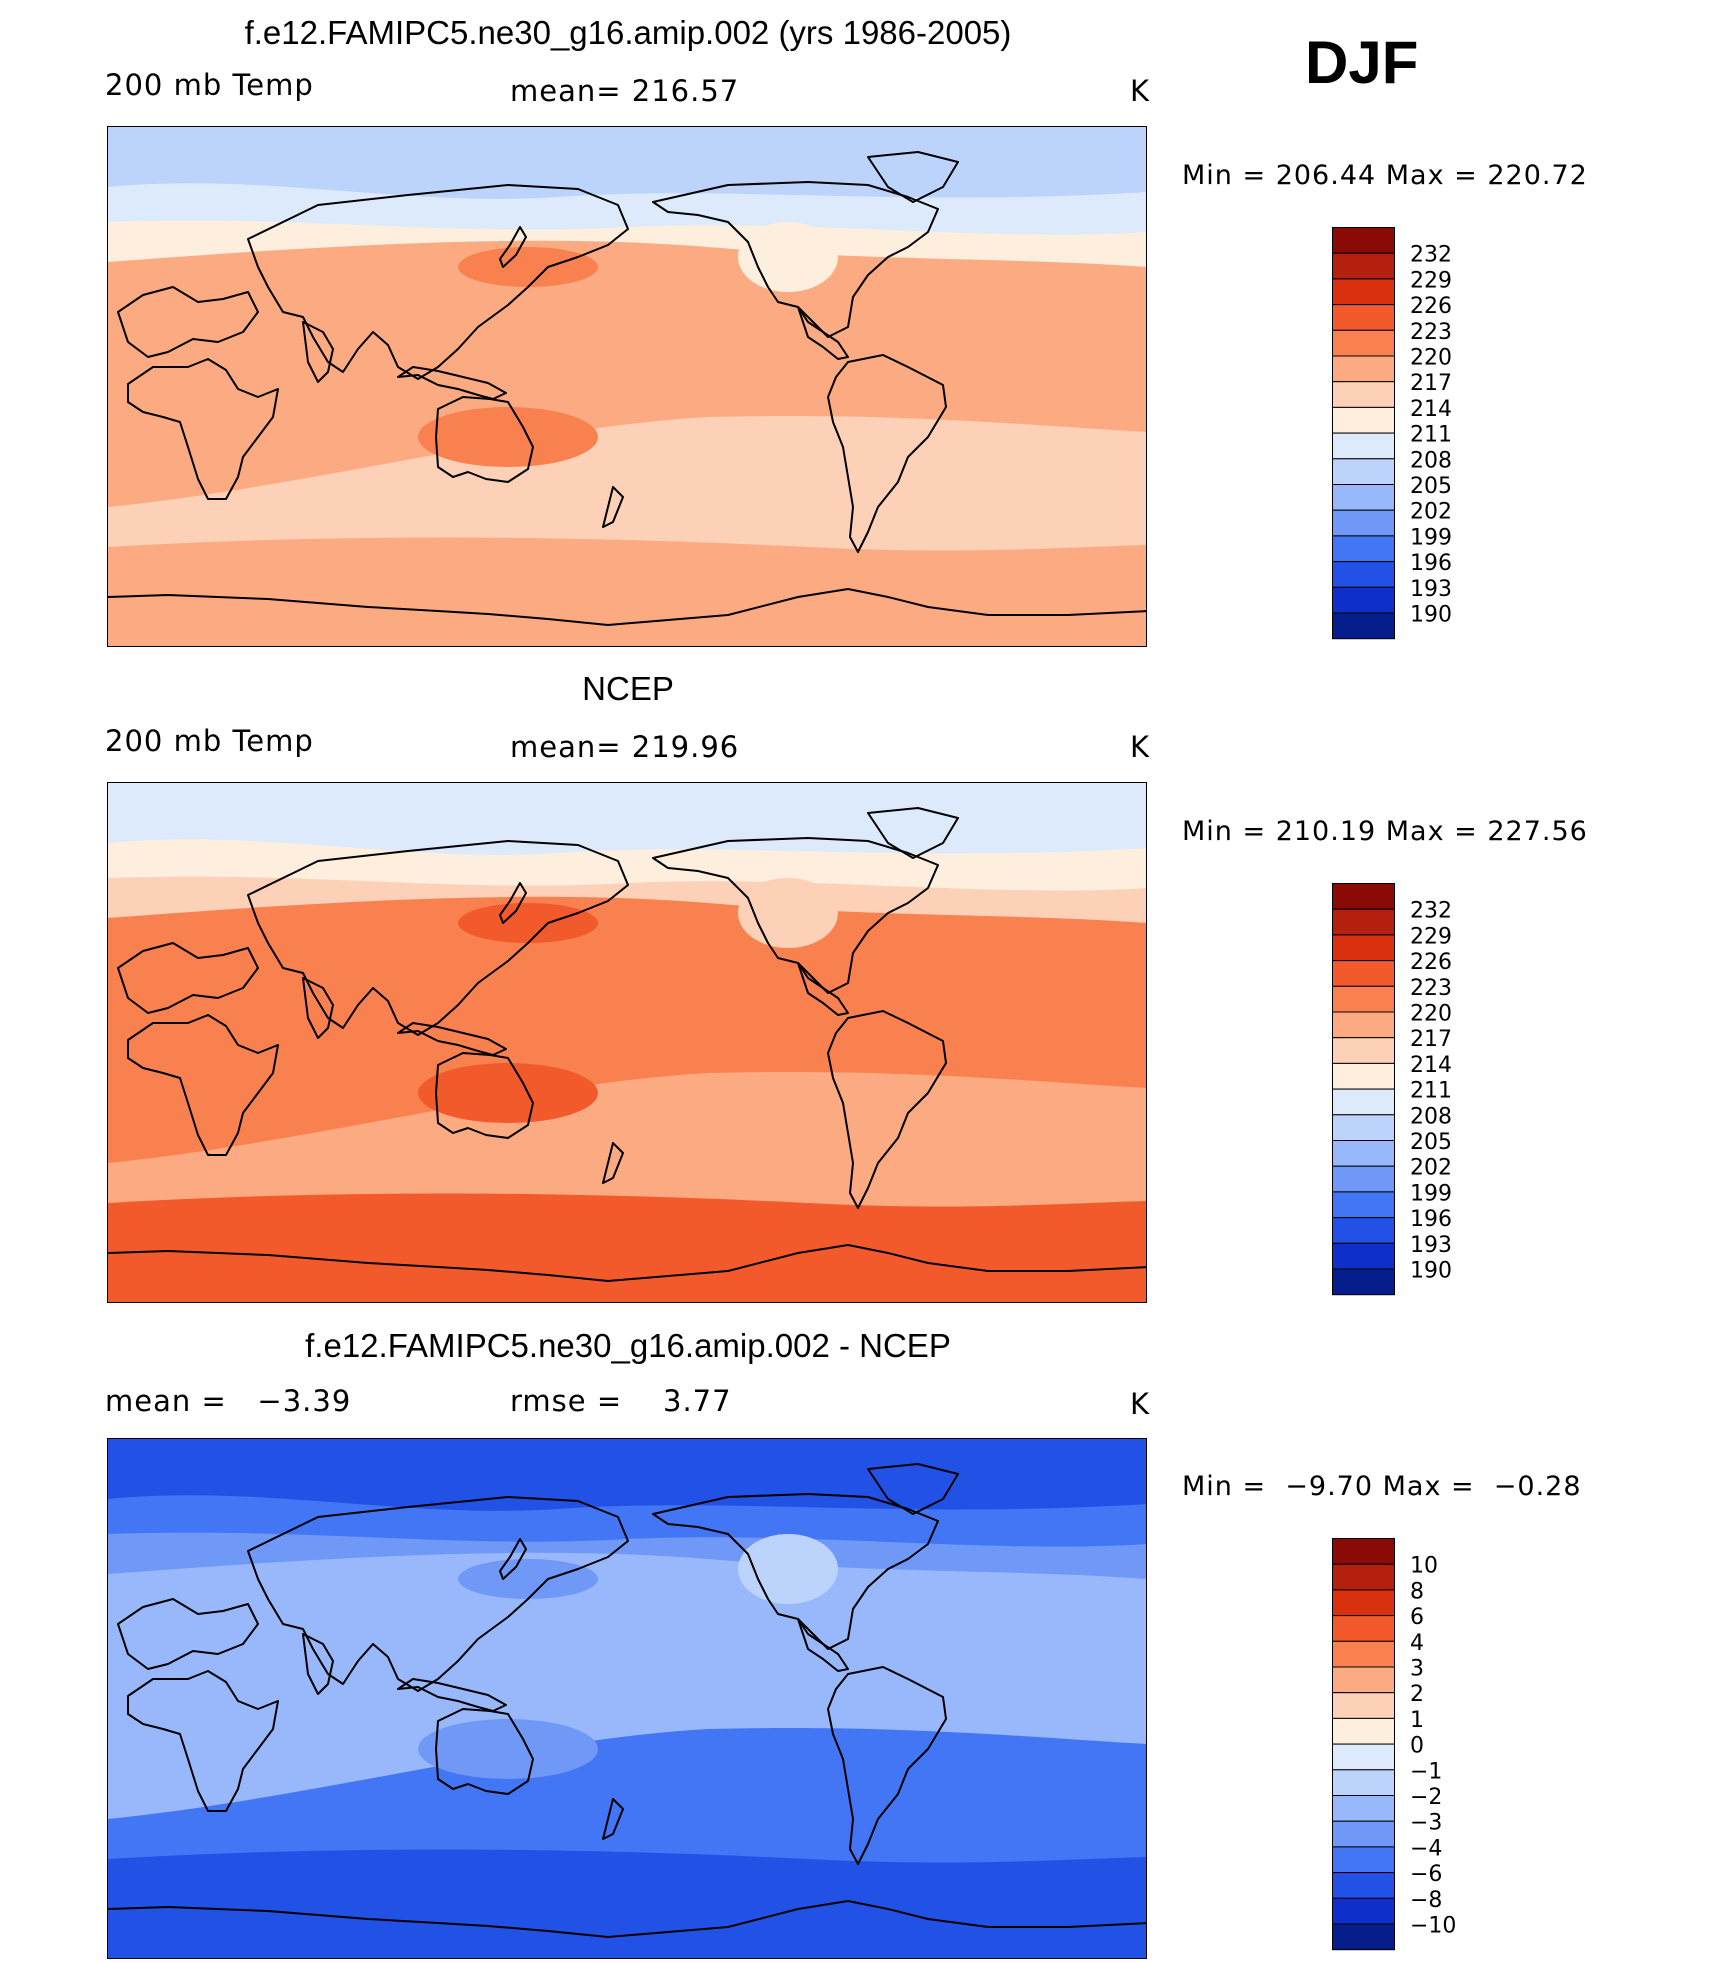  I want to click on japan-coastline, so click(513, 1559).